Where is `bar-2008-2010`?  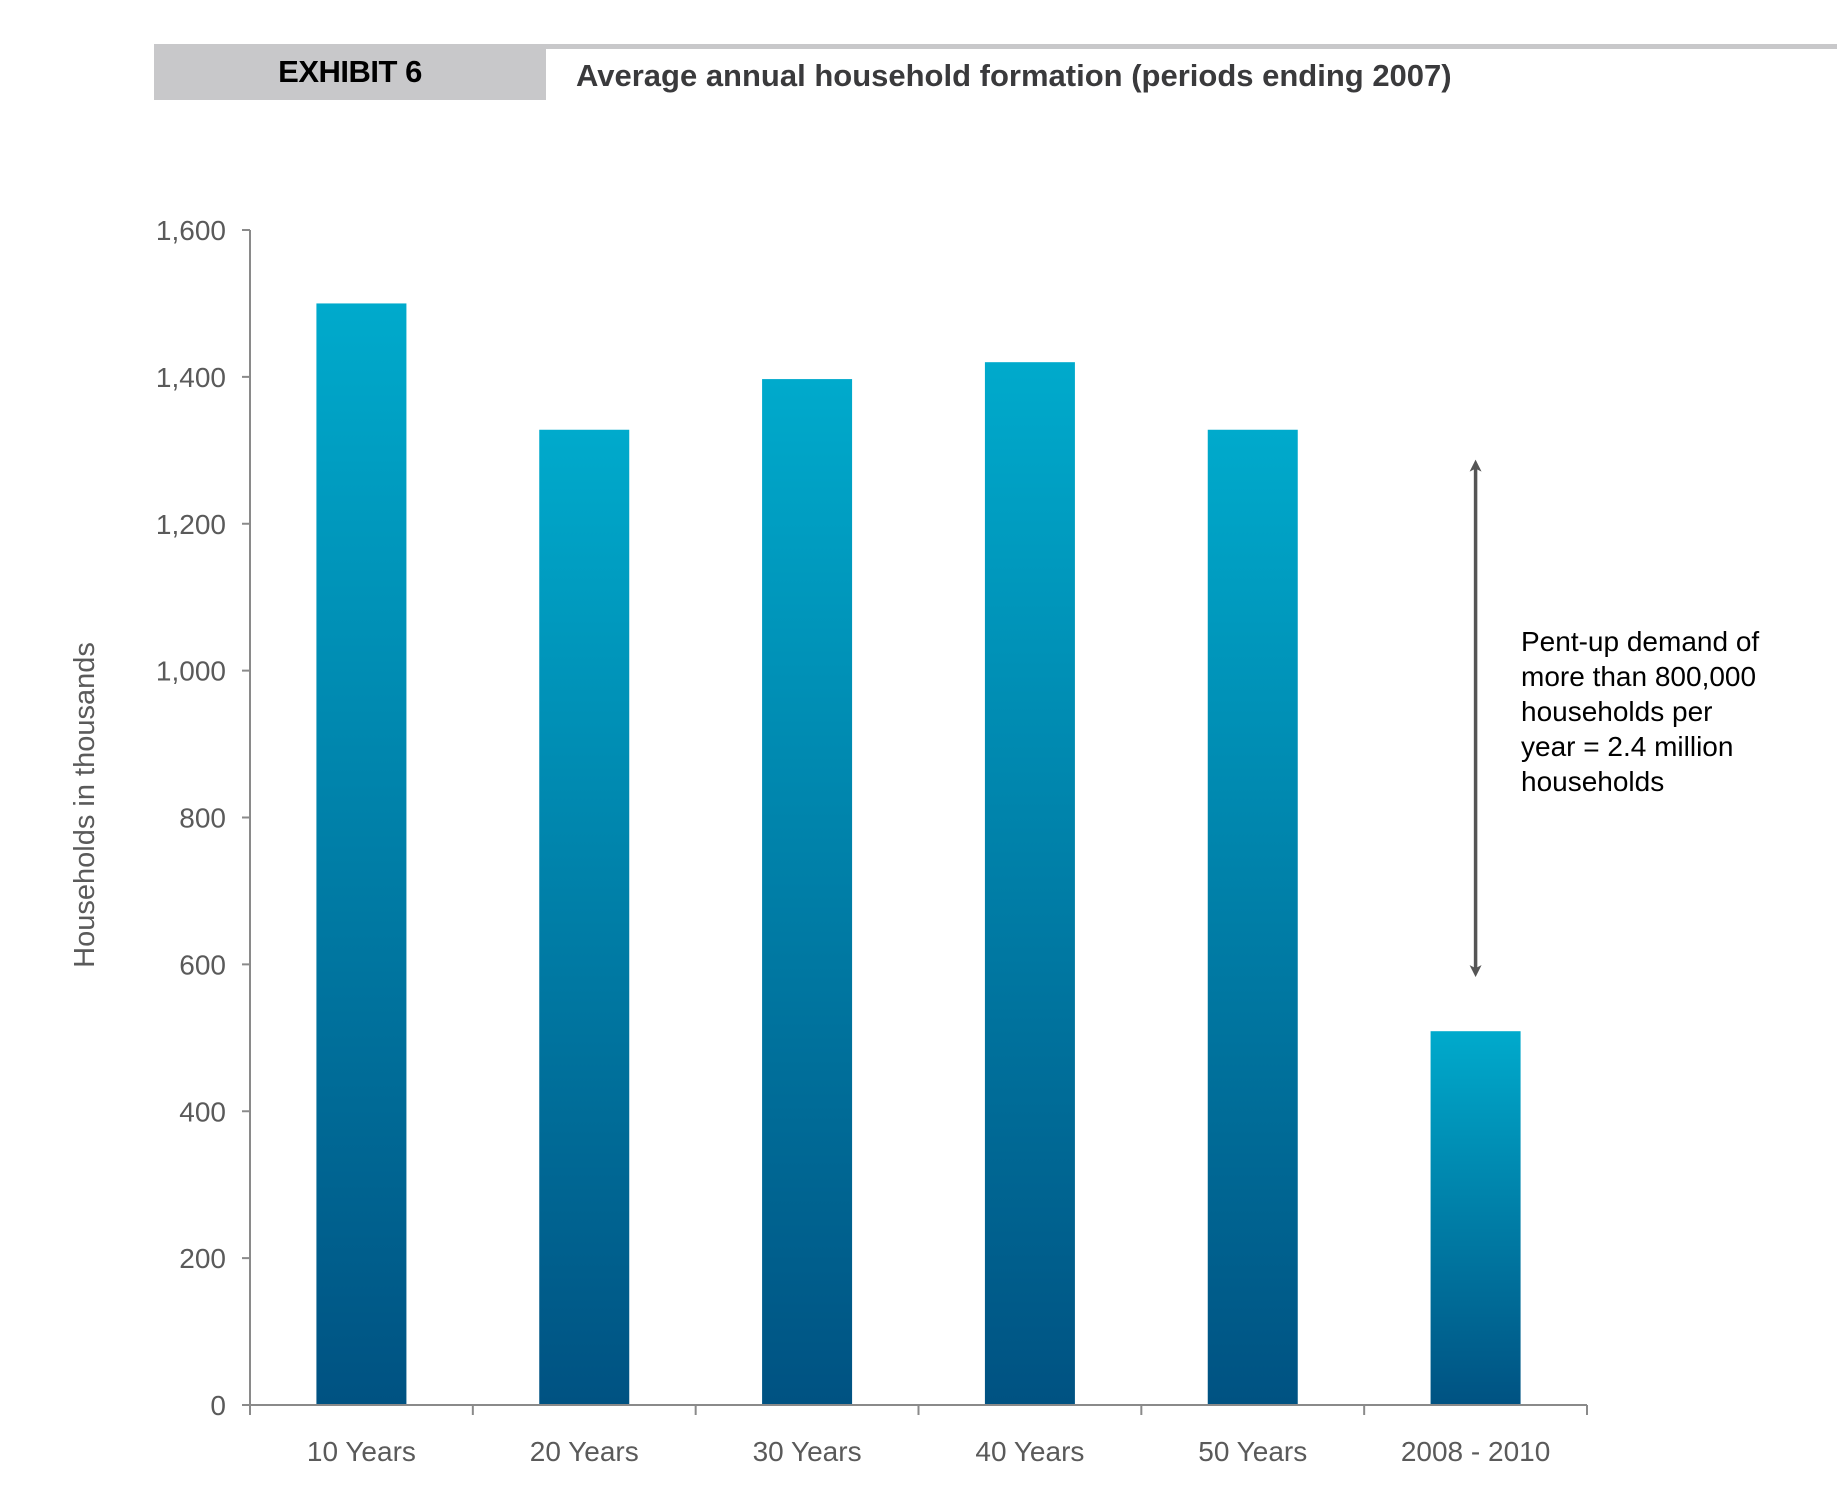 bar-2008-2010 is located at coordinates (1475, 1218).